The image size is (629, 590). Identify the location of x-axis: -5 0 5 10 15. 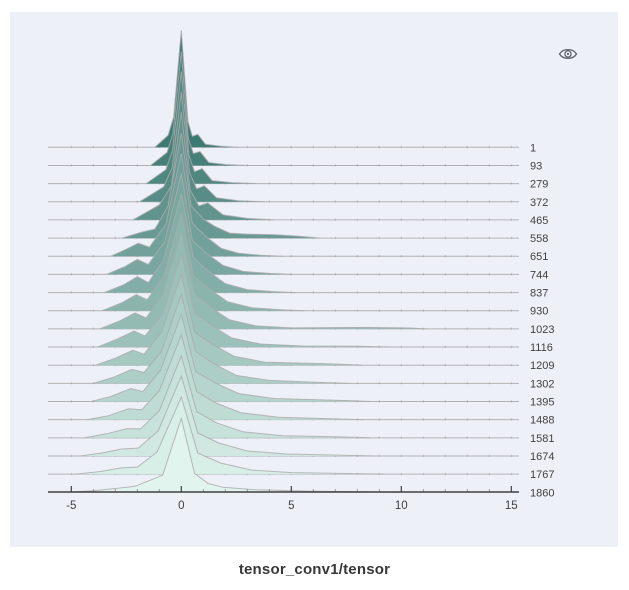
(283, 499).